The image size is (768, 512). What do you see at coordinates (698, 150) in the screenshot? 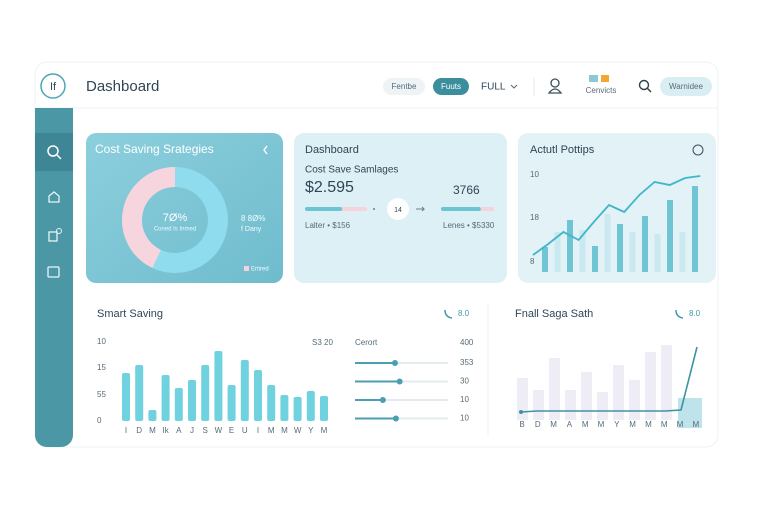
I see `info-icon` at bounding box center [698, 150].